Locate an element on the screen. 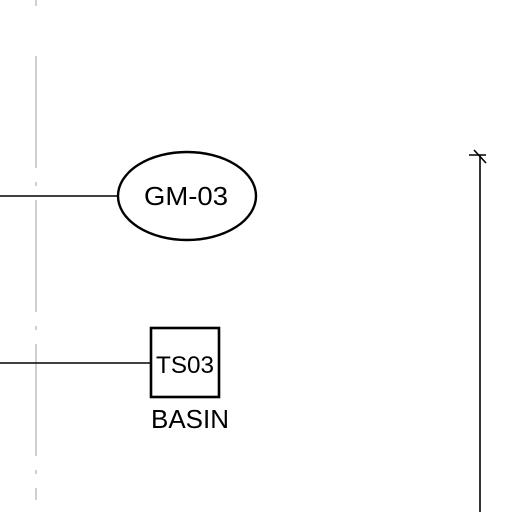 The image size is (512, 512). box-tag is located at coordinates (185, 362).